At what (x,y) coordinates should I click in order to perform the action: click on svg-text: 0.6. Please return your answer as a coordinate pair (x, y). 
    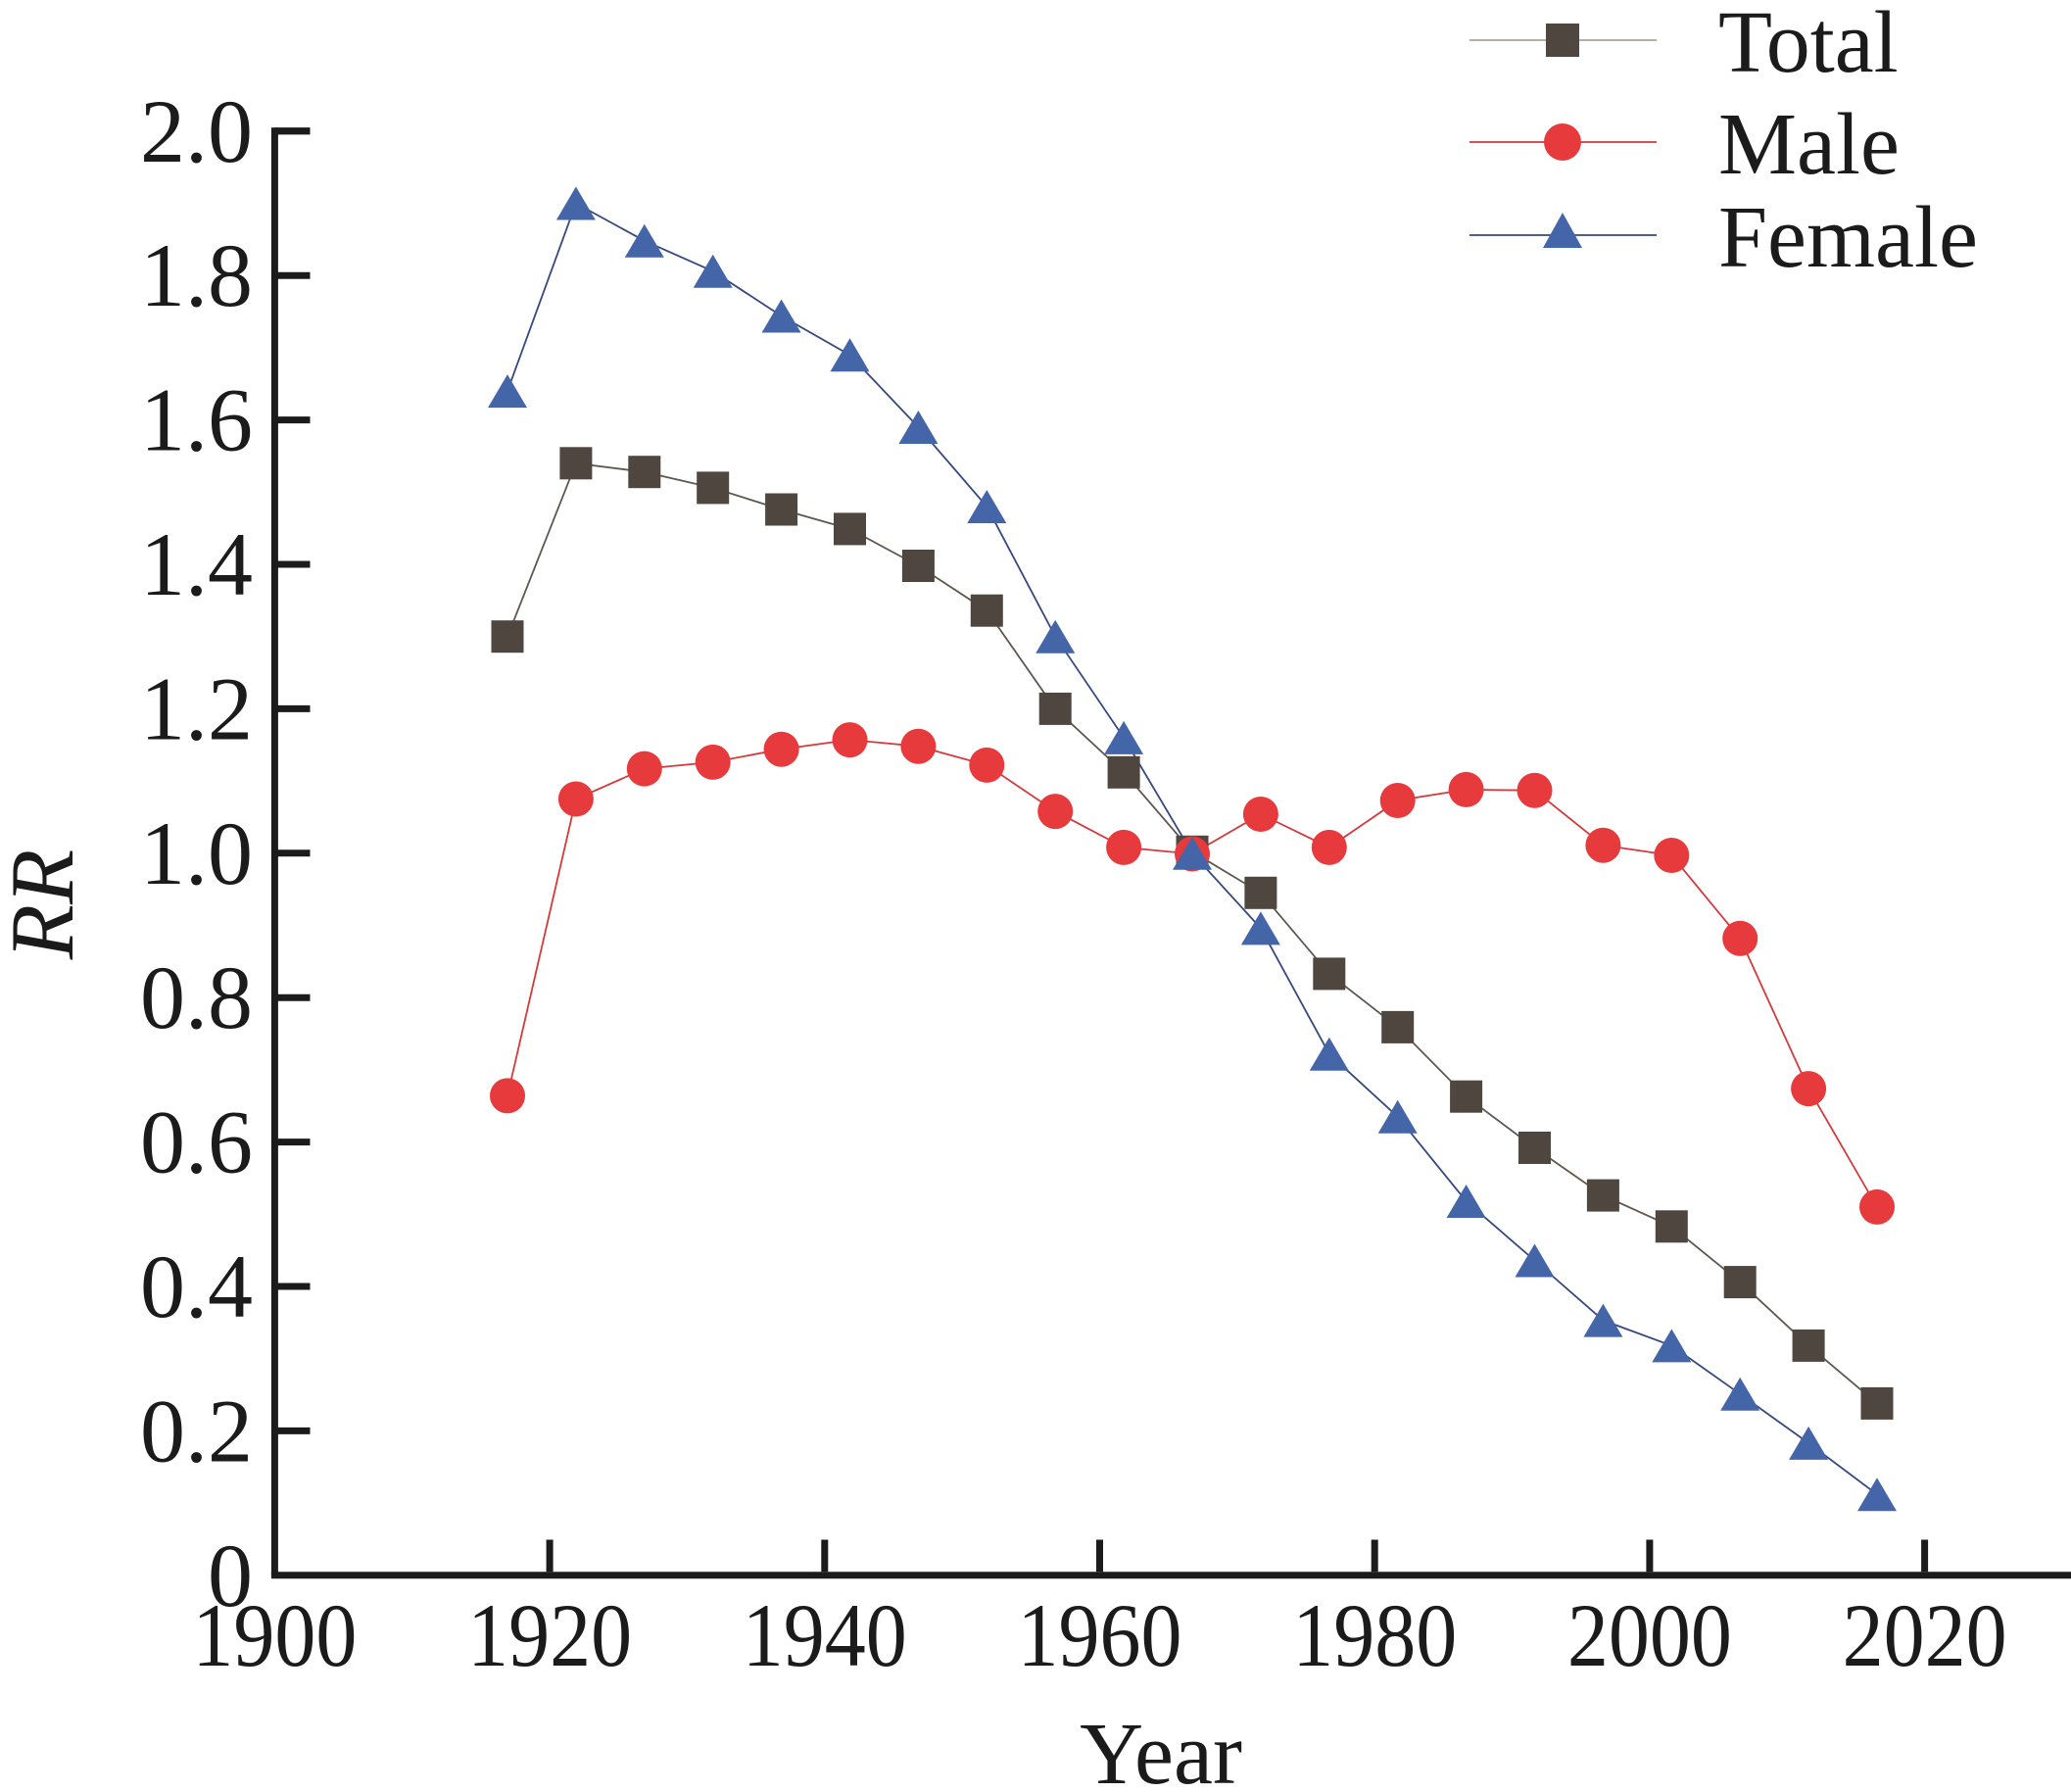
    Looking at the image, I should click on (196, 1142).